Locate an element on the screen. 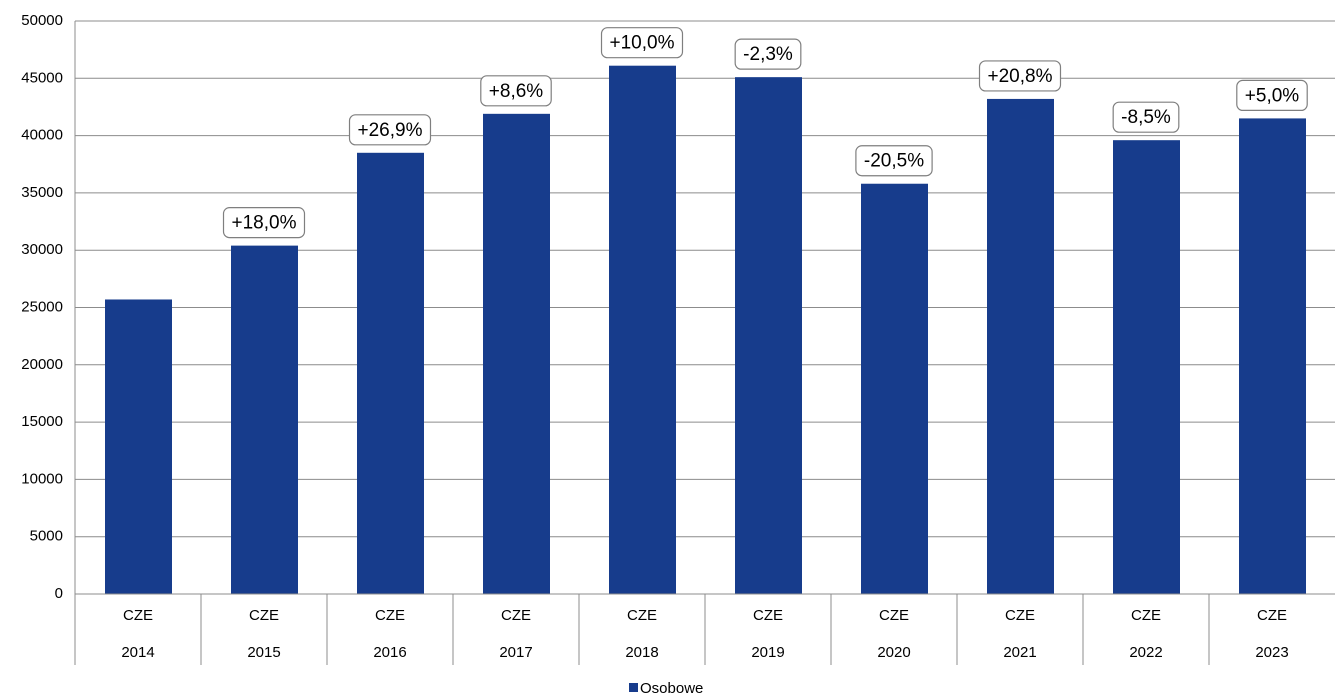 The image size is (1335, 698). change-label: +10,0% is located at coordinates (642, 43).